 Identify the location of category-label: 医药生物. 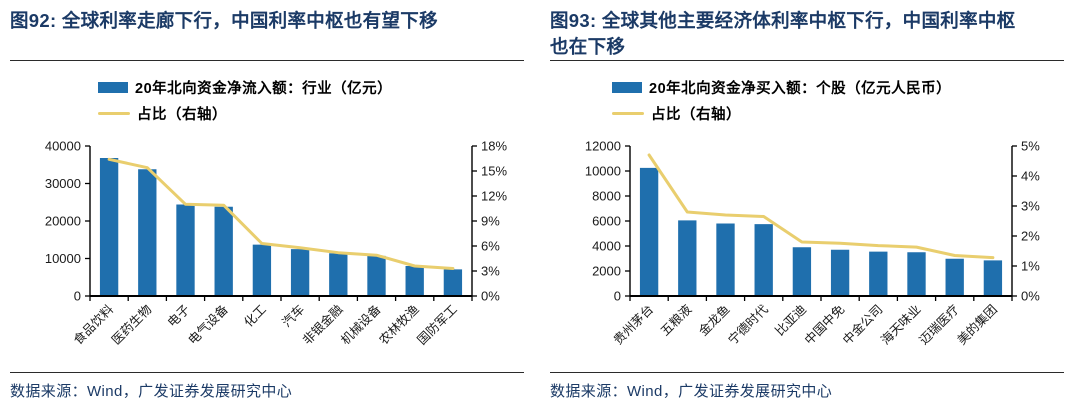
(131, 324).